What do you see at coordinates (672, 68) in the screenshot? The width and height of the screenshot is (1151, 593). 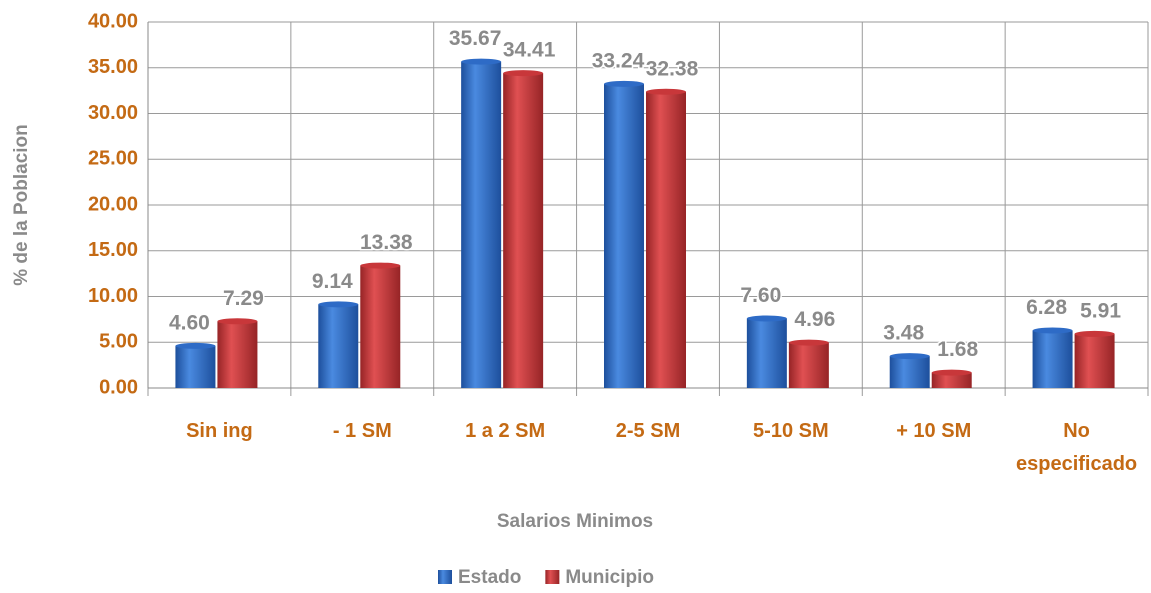 I see `value-label: 32.38` at bounding box center [672, 68].